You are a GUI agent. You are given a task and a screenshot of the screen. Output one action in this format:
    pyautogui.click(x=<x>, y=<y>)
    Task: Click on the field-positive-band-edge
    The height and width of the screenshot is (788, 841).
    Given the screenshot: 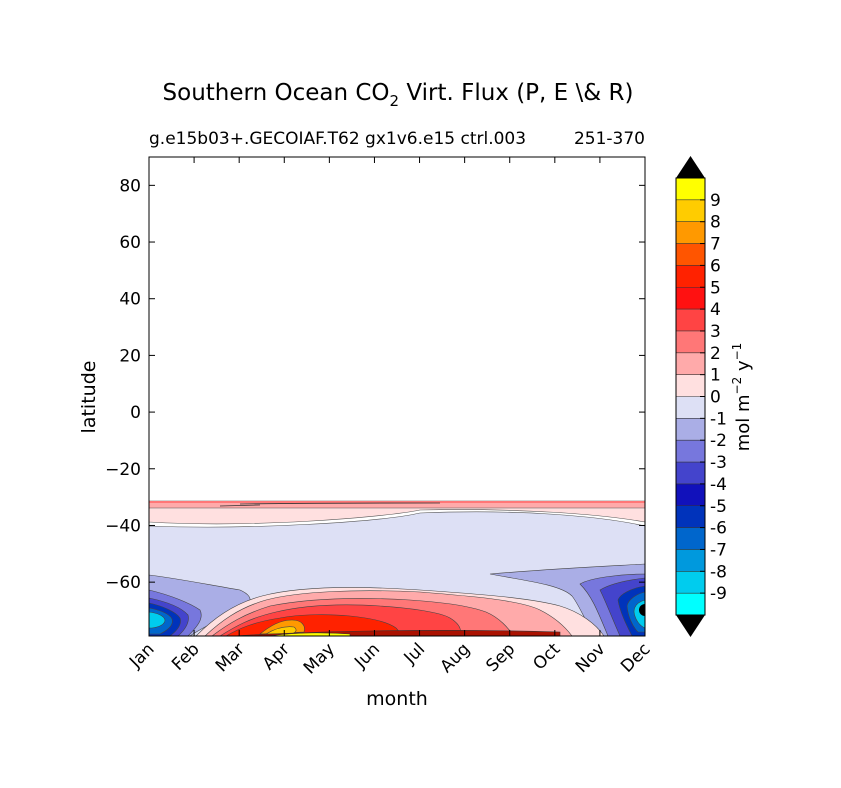 What is the action you would take?
    pyautogui.click(x=397, y=502)
    